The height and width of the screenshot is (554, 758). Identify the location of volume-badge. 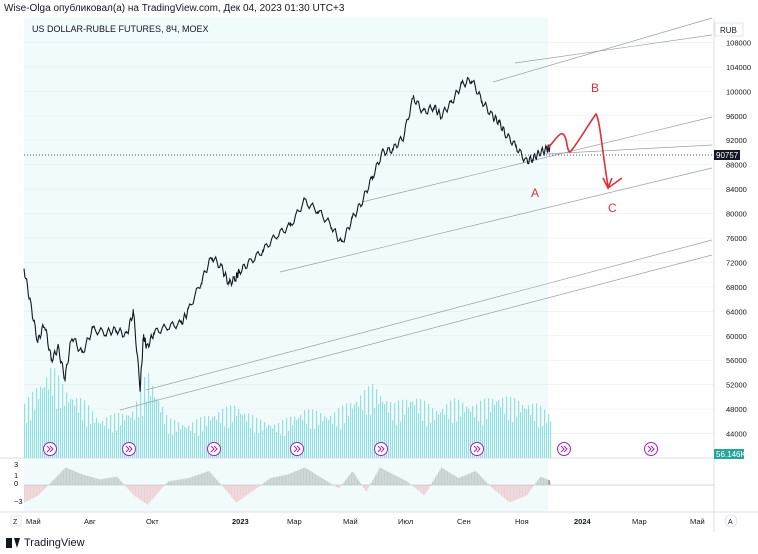
(729, 454).